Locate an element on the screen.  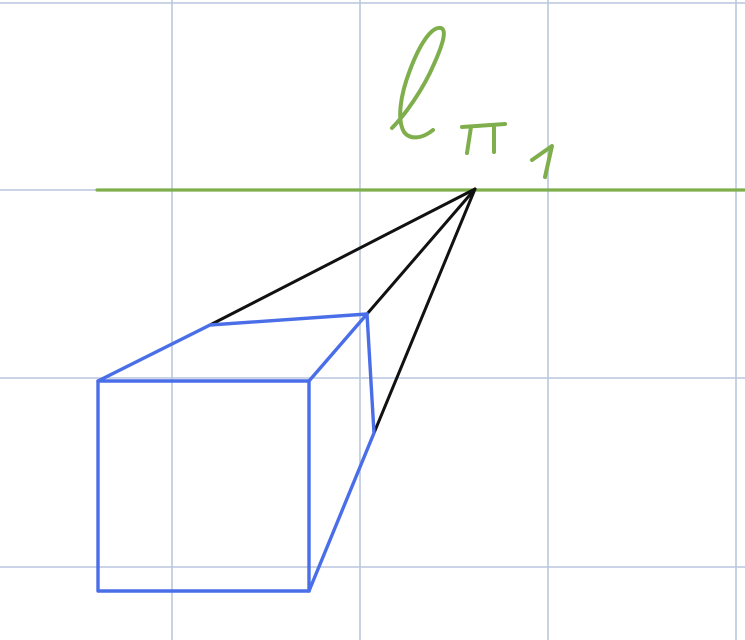
cube-top-face is located at coordinates (232, 347).